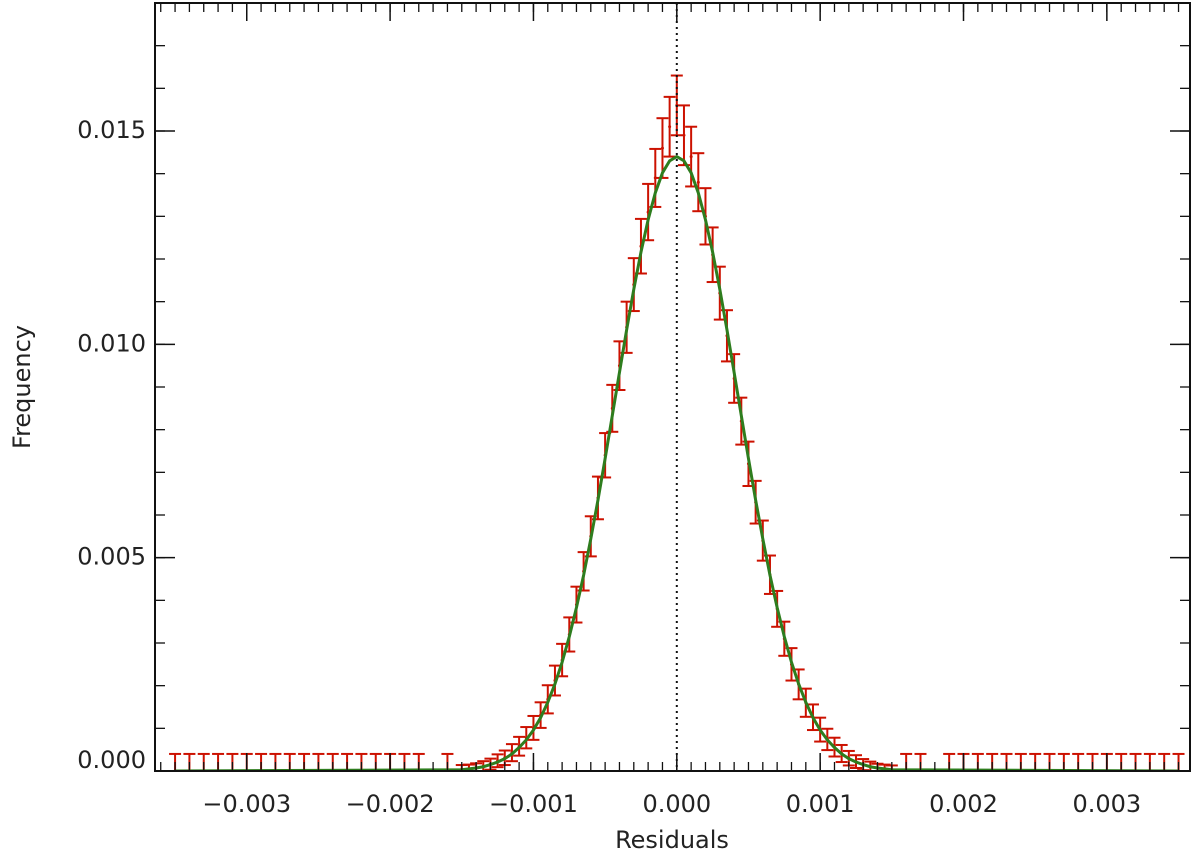  I want to click on x-tick-label: 0.003, so click(1106, 804).